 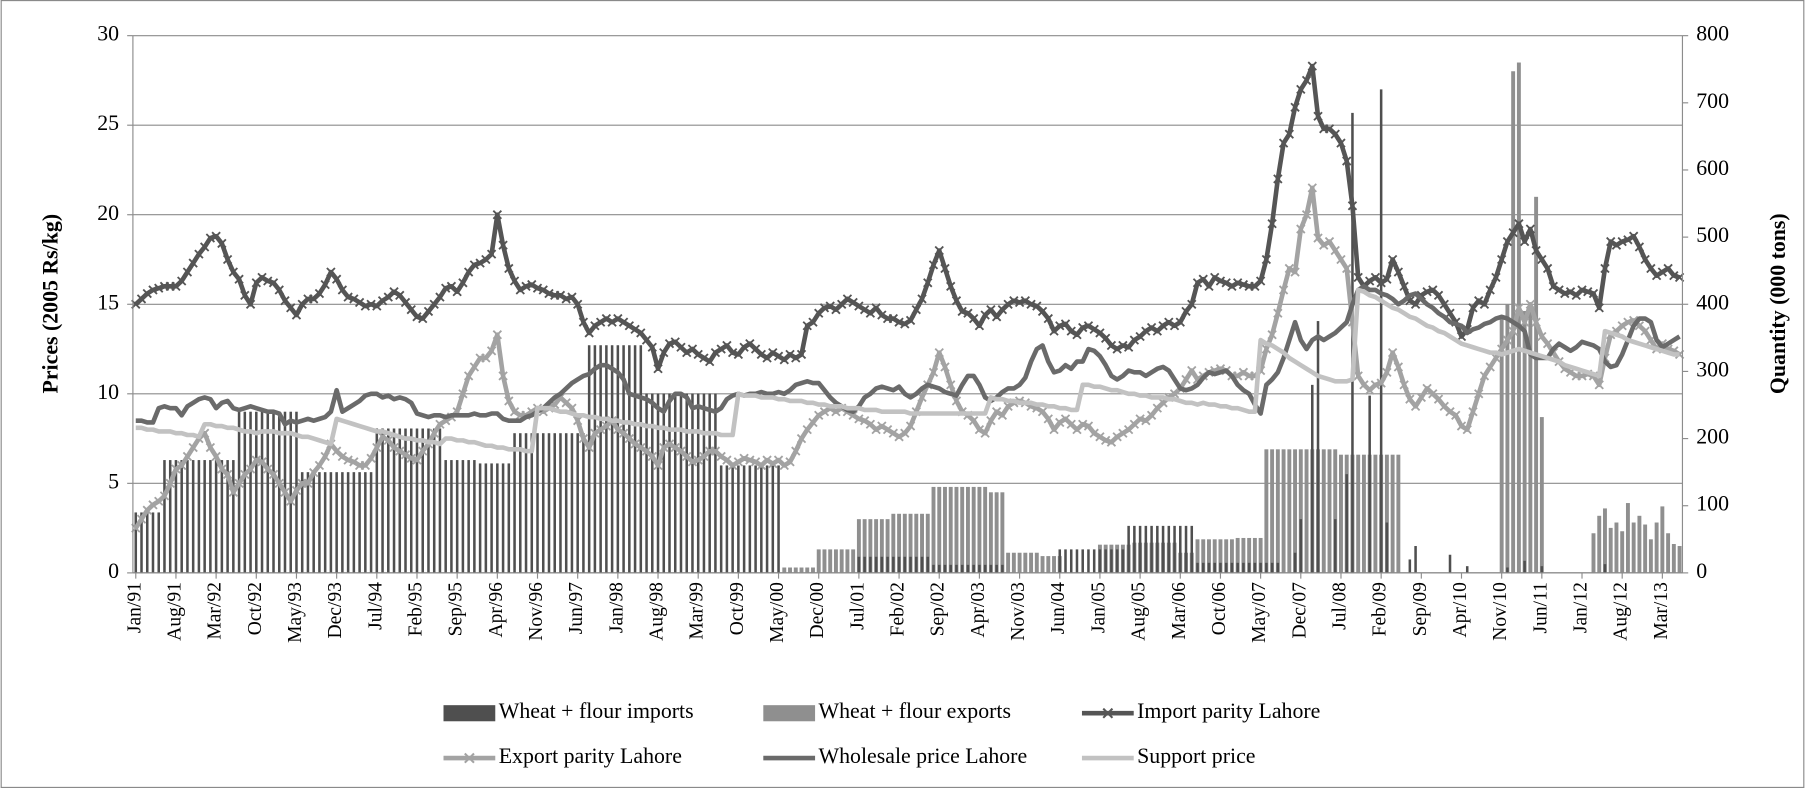 I want to click on y-tick-label: 20, so click(x=108, y=213).